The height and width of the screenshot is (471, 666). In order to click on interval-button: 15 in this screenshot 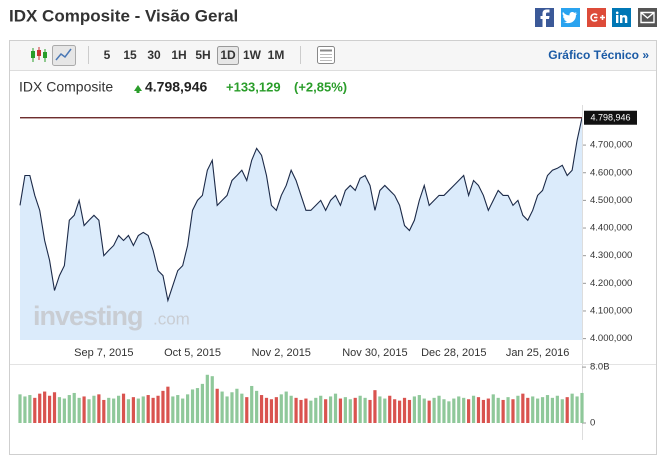, I will do `click(130, 55)`.